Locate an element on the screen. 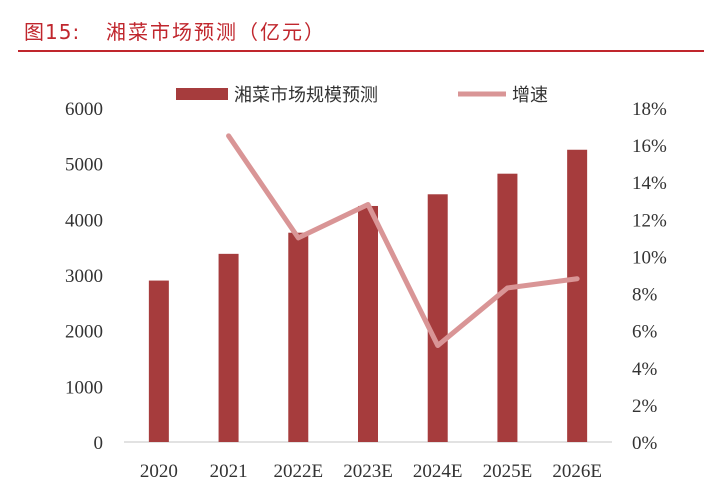 The width and height of the screenshot is (704, 489). left-tick-label: 3000 is located at coordinates (84, 276).